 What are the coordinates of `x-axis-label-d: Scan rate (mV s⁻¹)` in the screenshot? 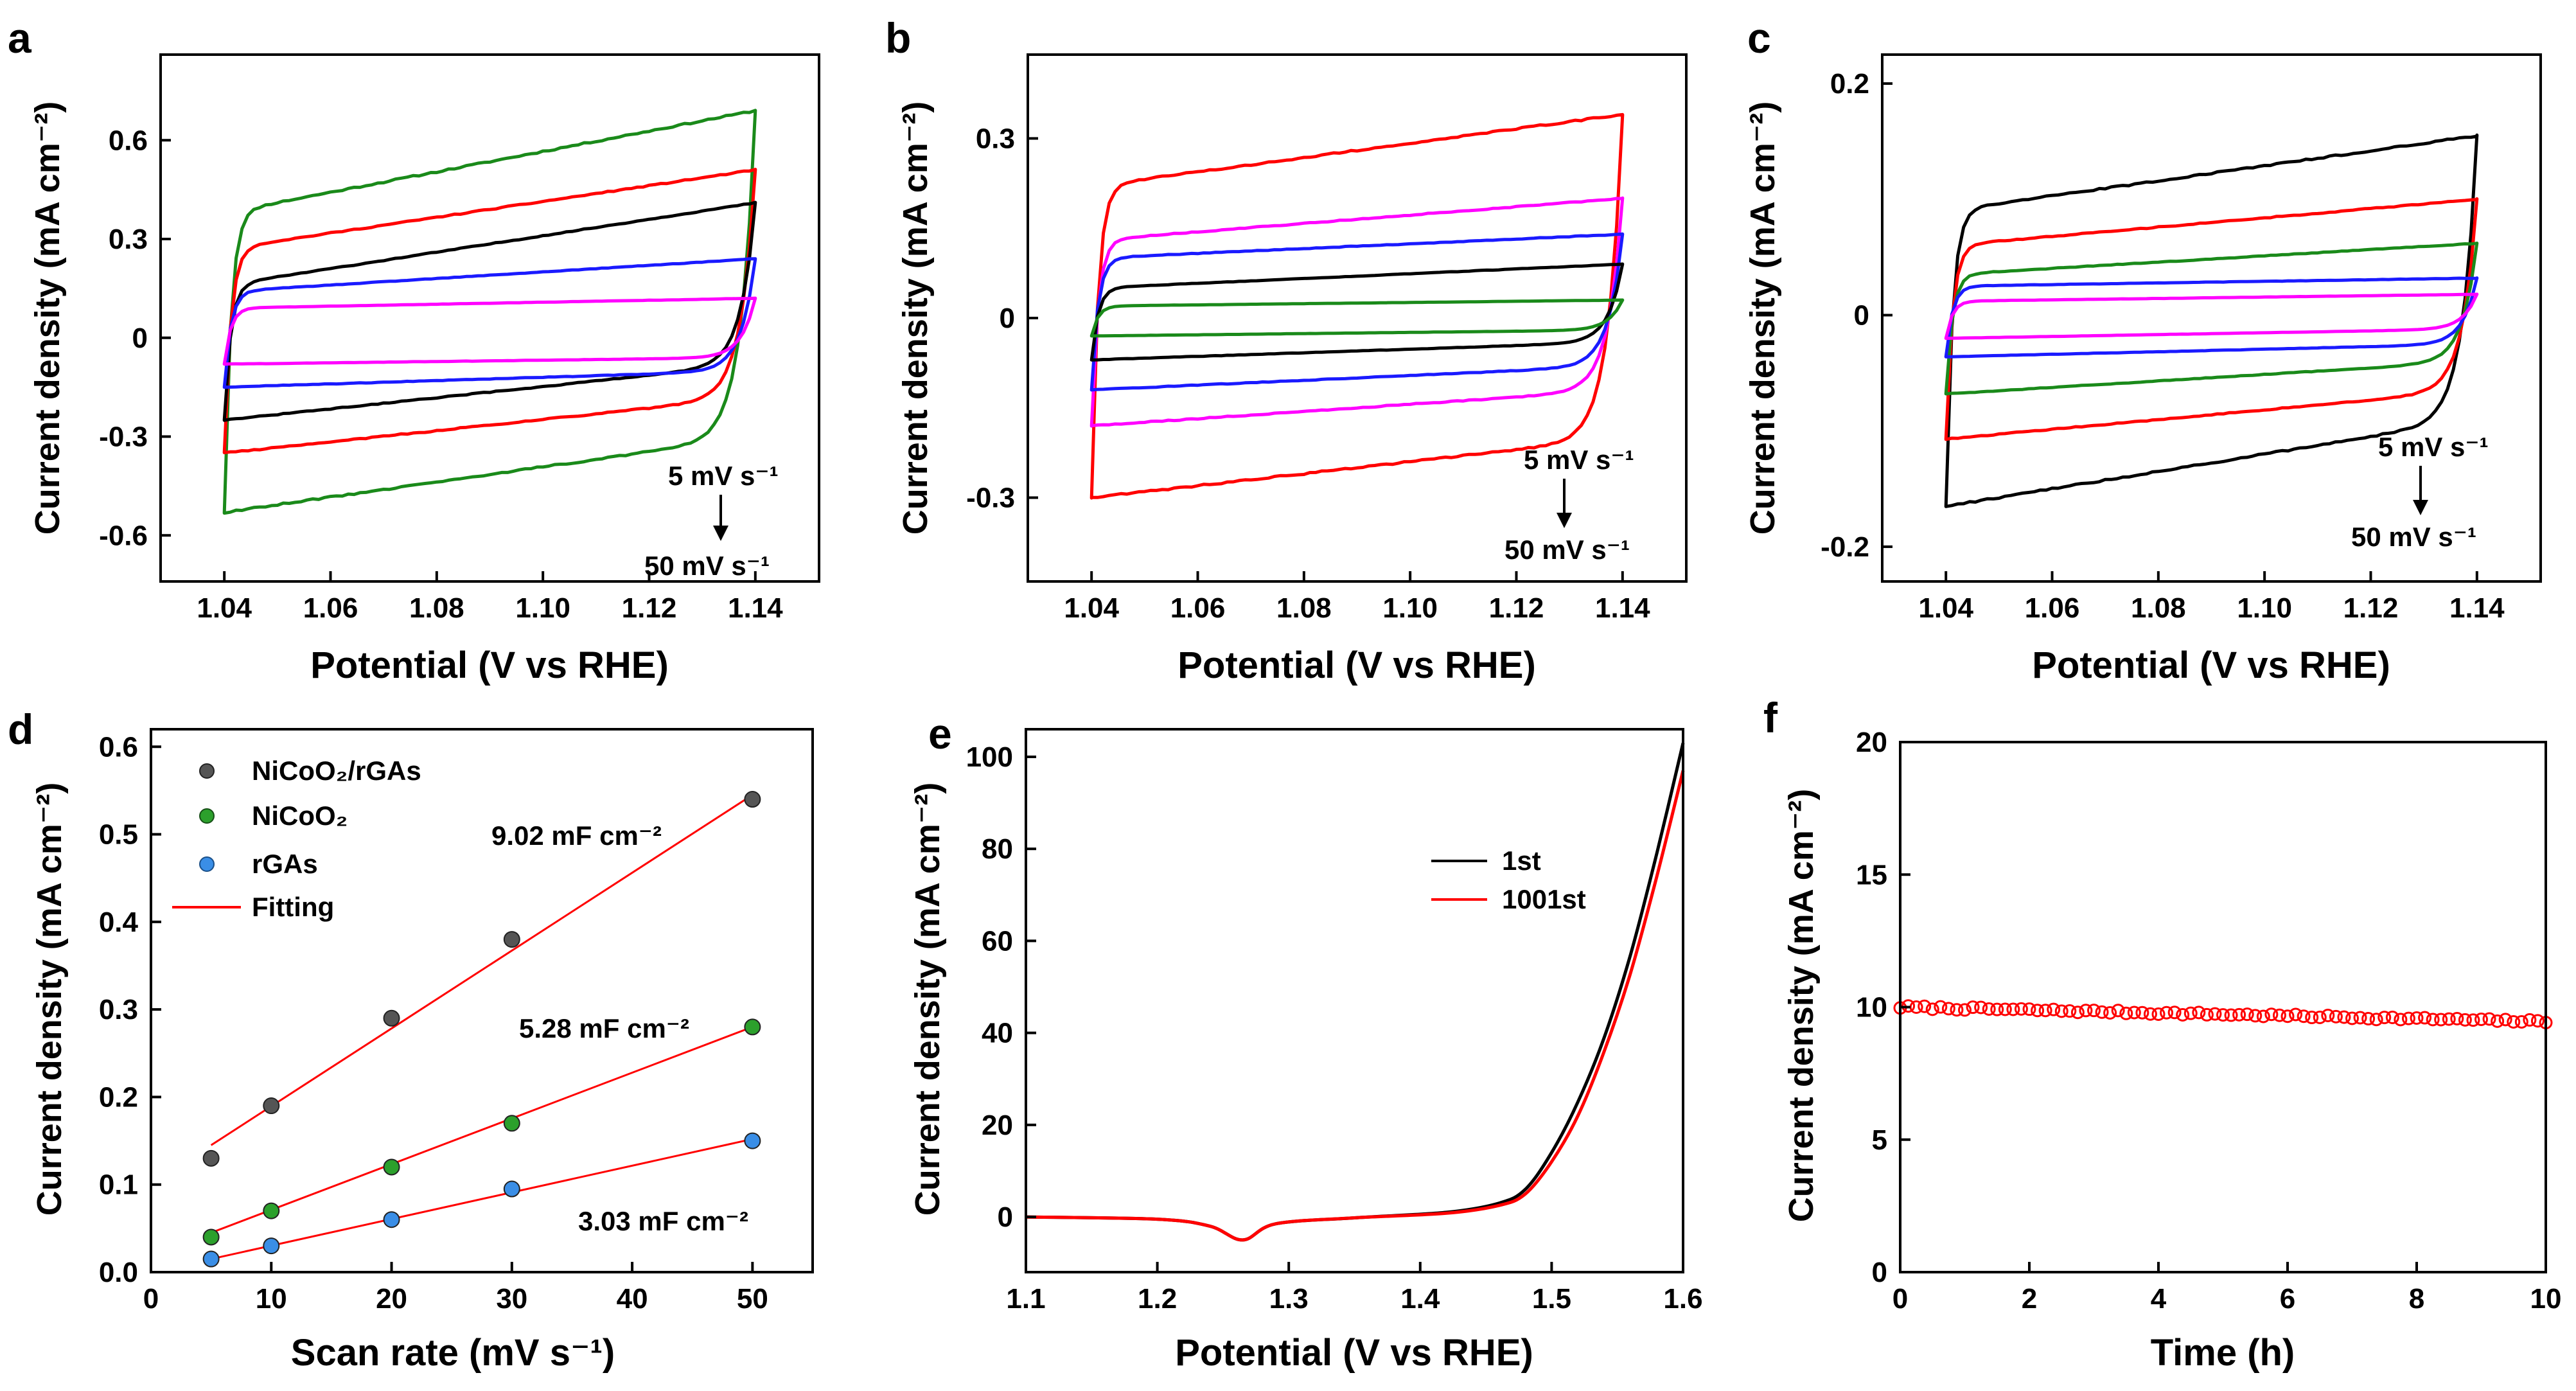 It's located at (453, 1353).